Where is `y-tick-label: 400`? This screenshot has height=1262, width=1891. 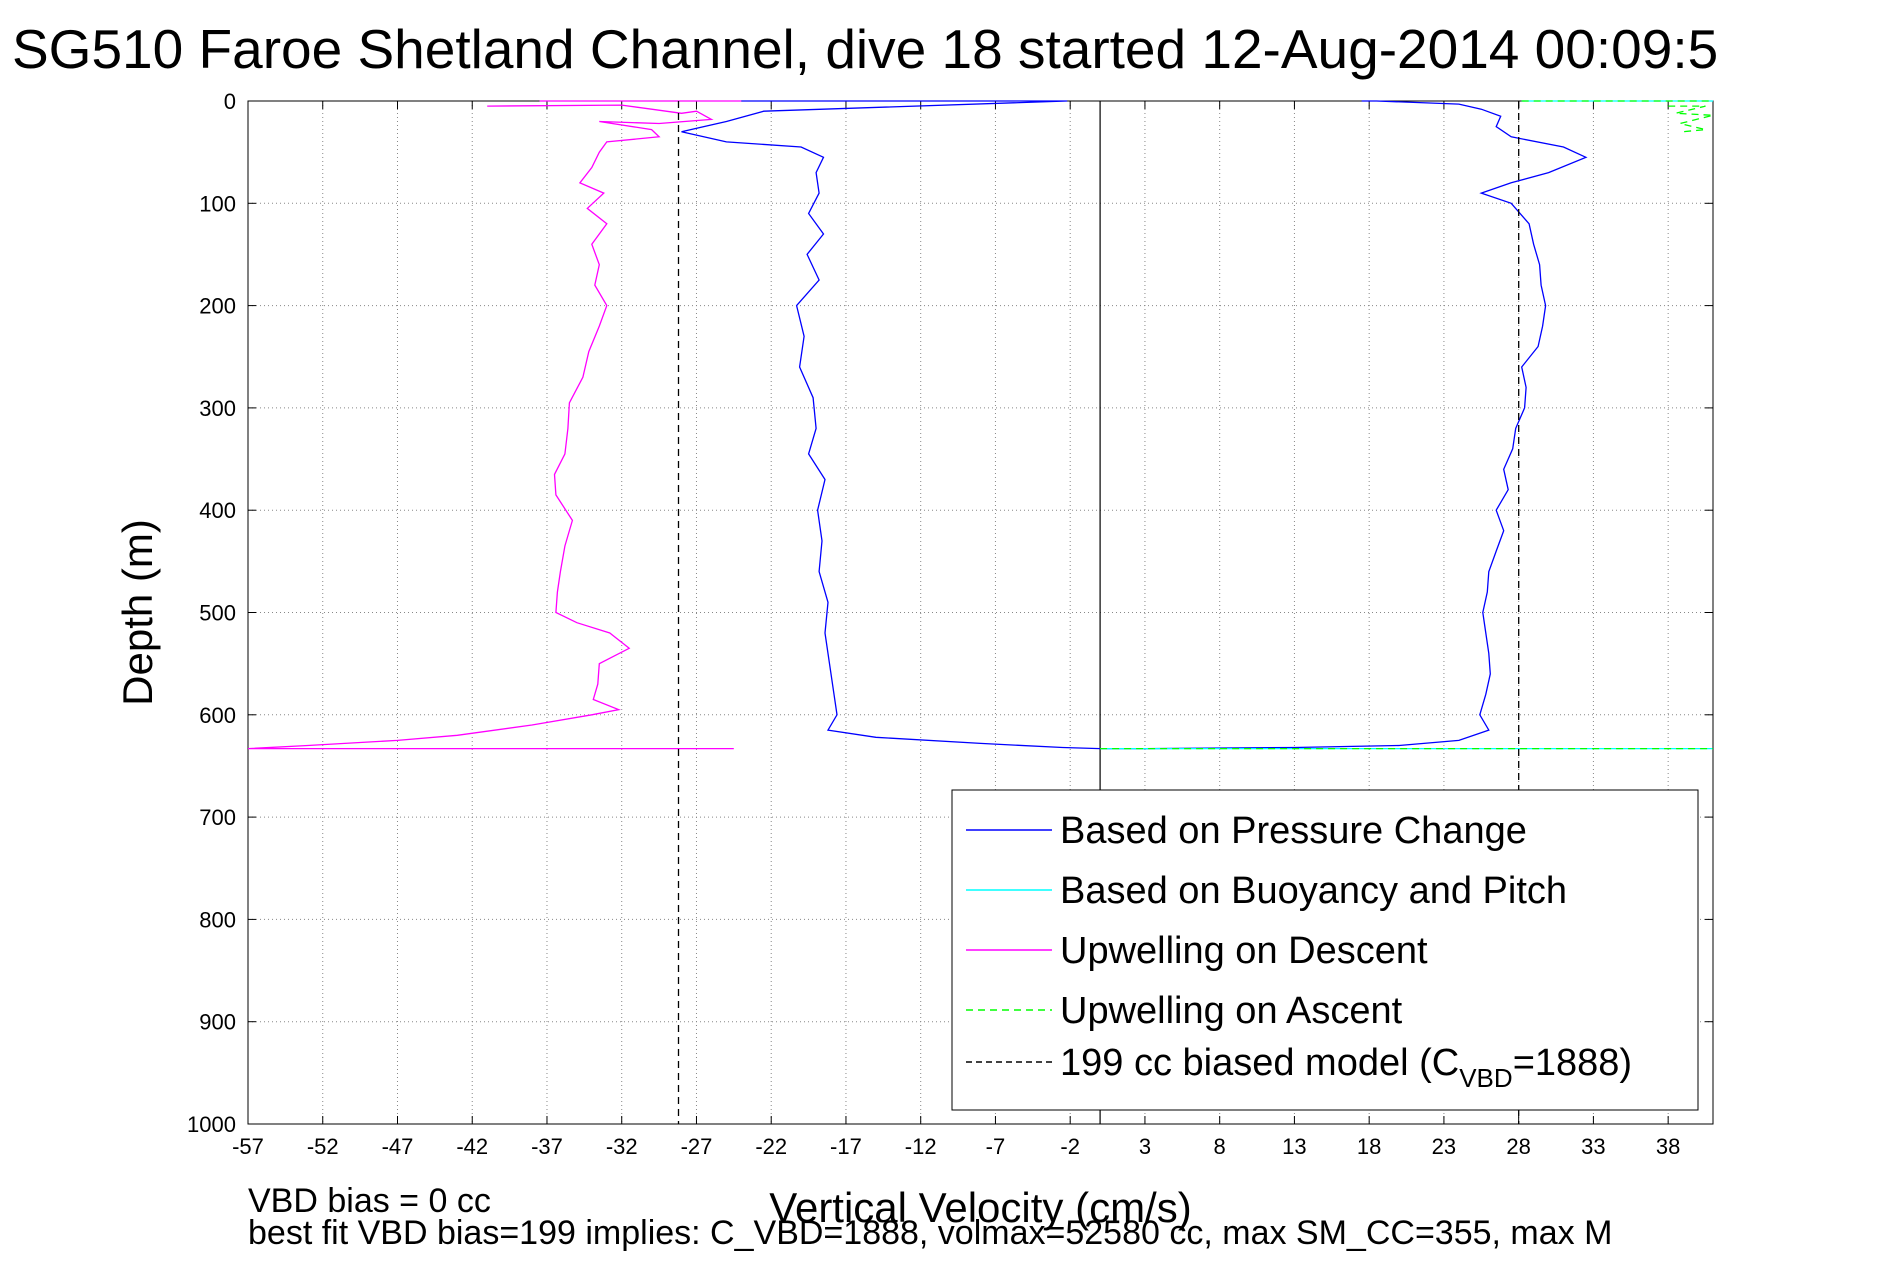
y-tick-label: 400 is located at coordinates (217, 510).